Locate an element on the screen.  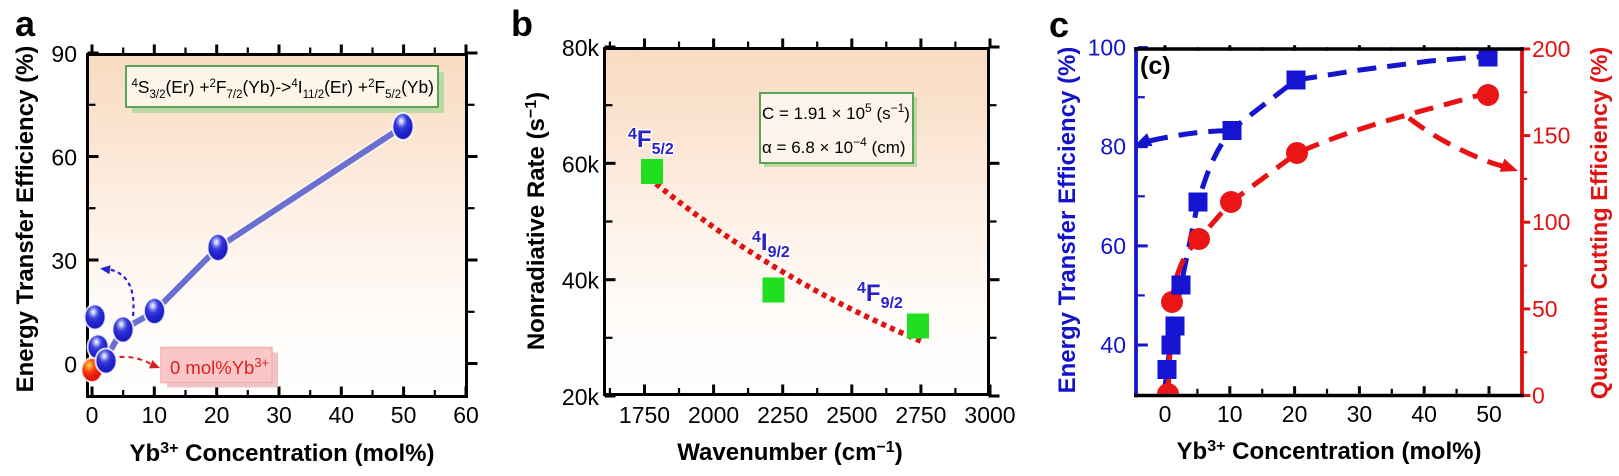
svg-text: (c) is located at coordinates (1155, 66).